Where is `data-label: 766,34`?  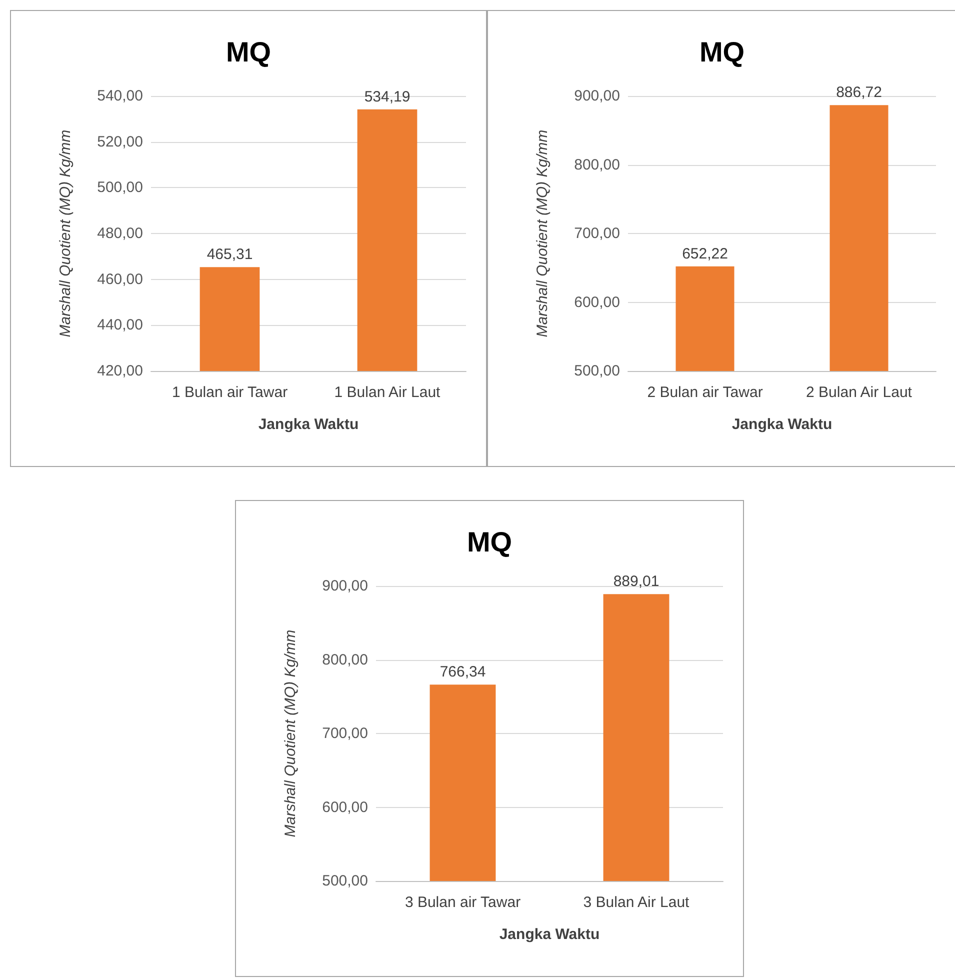 data-label: 766,34 is located at coordinates (463, 672).